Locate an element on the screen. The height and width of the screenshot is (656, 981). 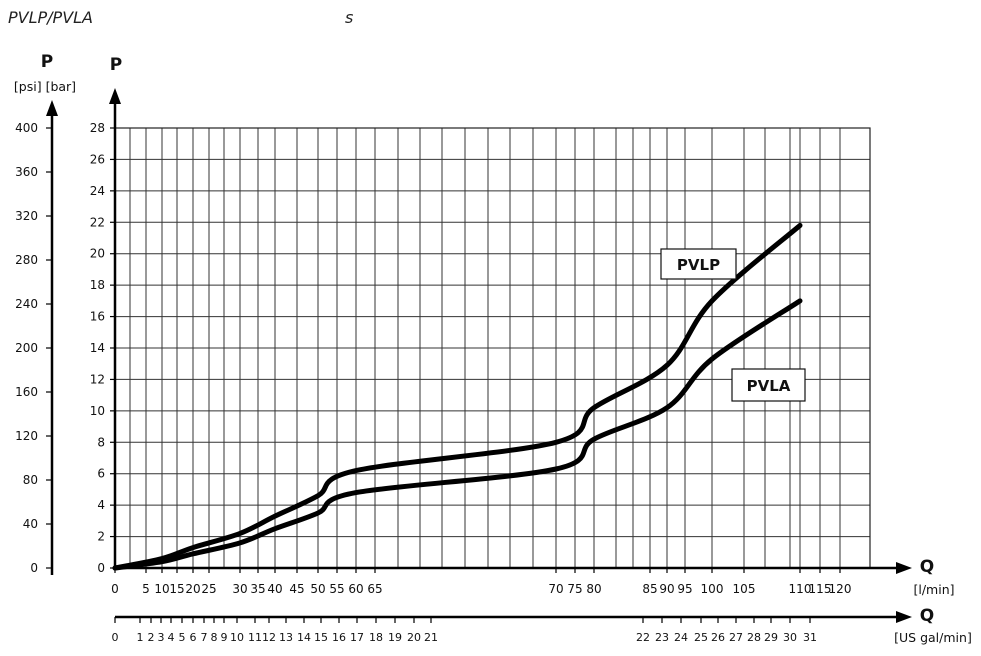
y-tick-label: 28 is located at coordinates (97, 128).